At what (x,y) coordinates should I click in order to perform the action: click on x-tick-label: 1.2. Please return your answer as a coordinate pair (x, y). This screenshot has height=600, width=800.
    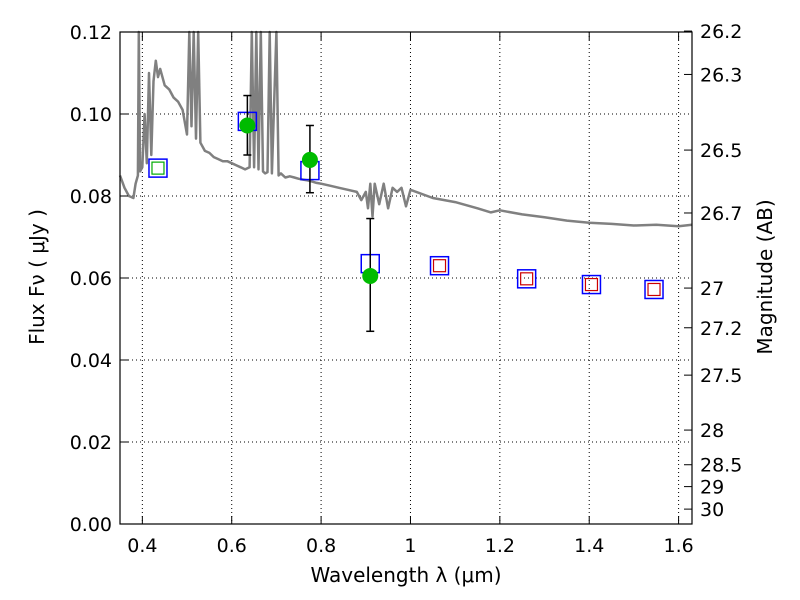
    Looking at the image, I should click on (500, 546).